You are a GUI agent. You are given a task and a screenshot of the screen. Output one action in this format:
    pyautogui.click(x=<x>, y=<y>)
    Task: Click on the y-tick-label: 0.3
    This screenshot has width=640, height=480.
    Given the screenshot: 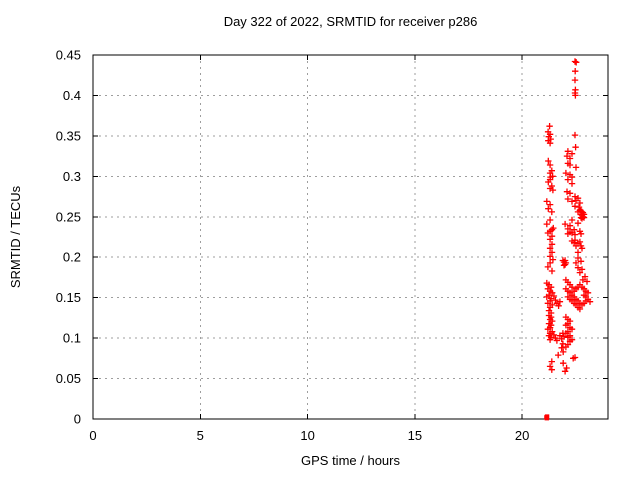 What is the action you would take?
    pyautogui.click(x=72, y=176)
    